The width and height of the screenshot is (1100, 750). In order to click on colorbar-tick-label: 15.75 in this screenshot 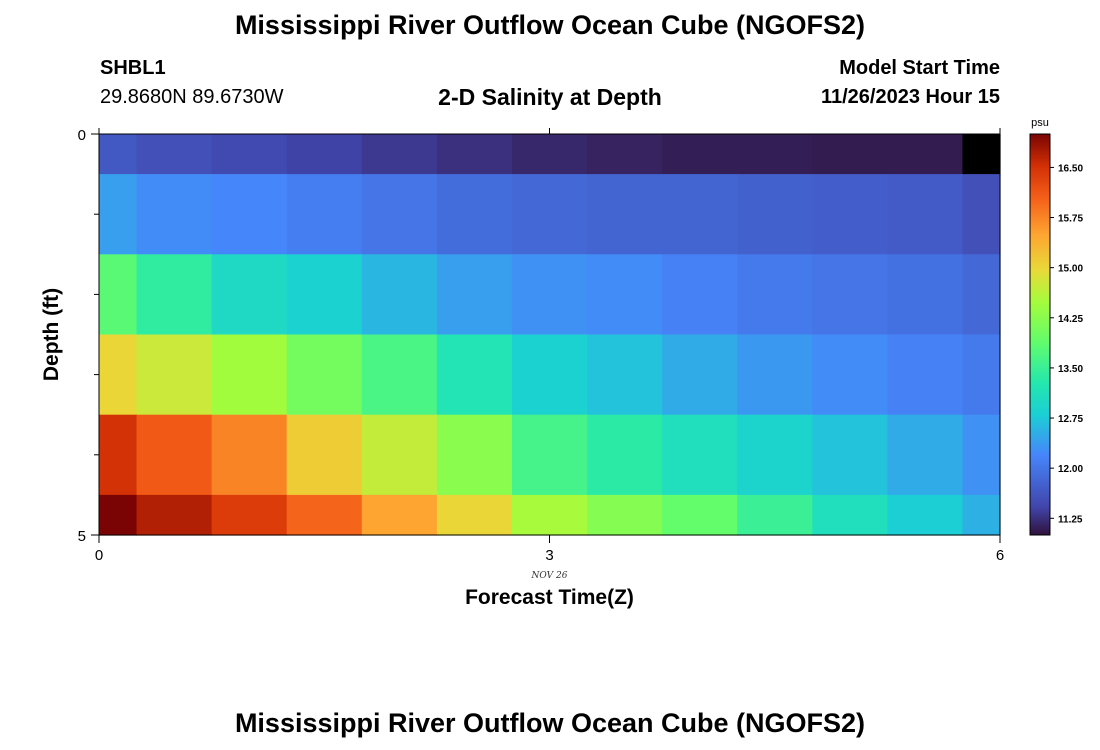, I will do `click(1070, 219)`.